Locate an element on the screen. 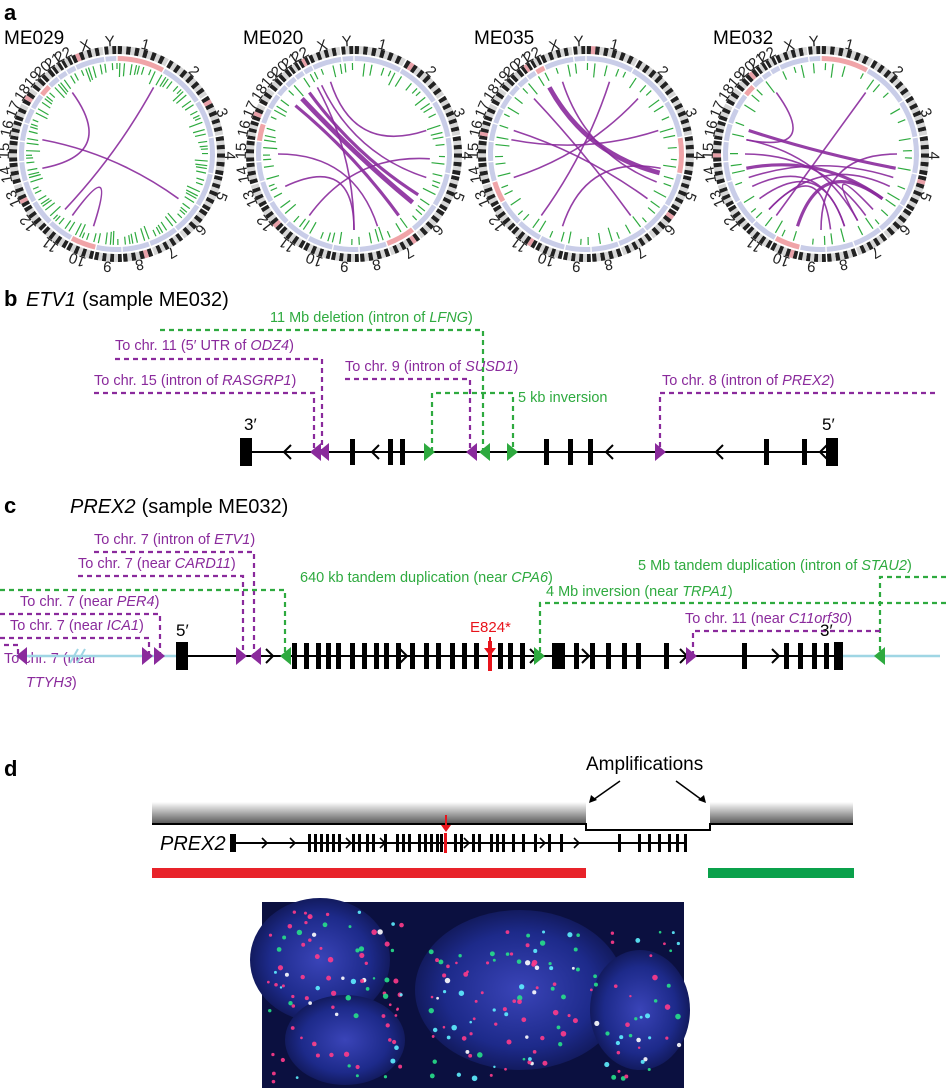 The width and height of the screenshot is (946, 1090). breakpoint-inversion-left is located at coordinates (429, 452).